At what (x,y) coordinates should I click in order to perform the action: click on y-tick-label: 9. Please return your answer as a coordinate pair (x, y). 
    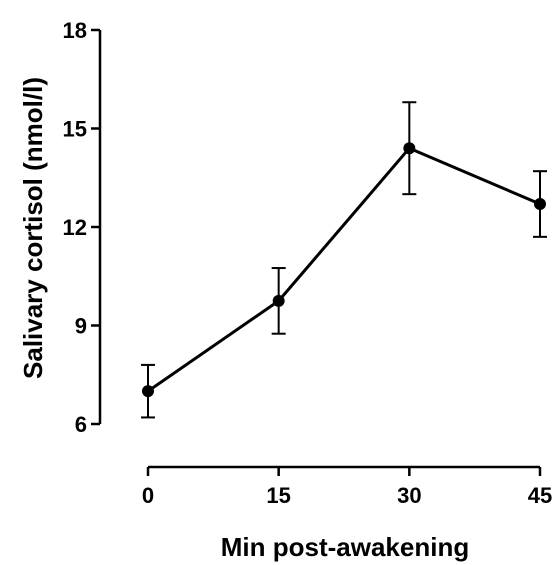
    Looking at the image, I should click on (81, 326).